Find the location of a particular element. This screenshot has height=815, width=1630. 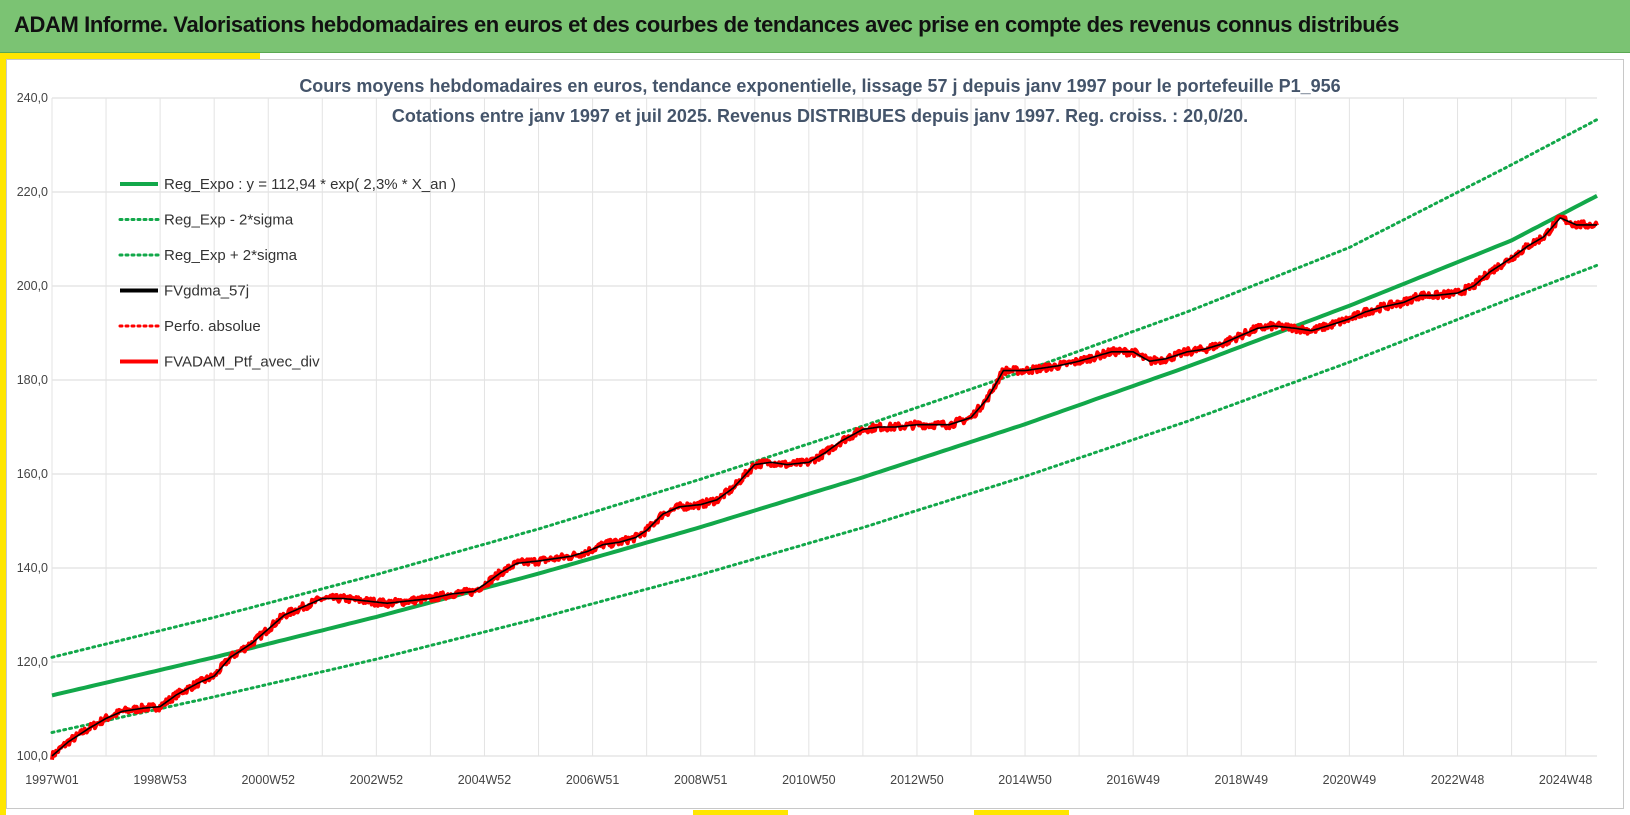

y-tick-label: 100,0 is located at coordinates (32, 756).